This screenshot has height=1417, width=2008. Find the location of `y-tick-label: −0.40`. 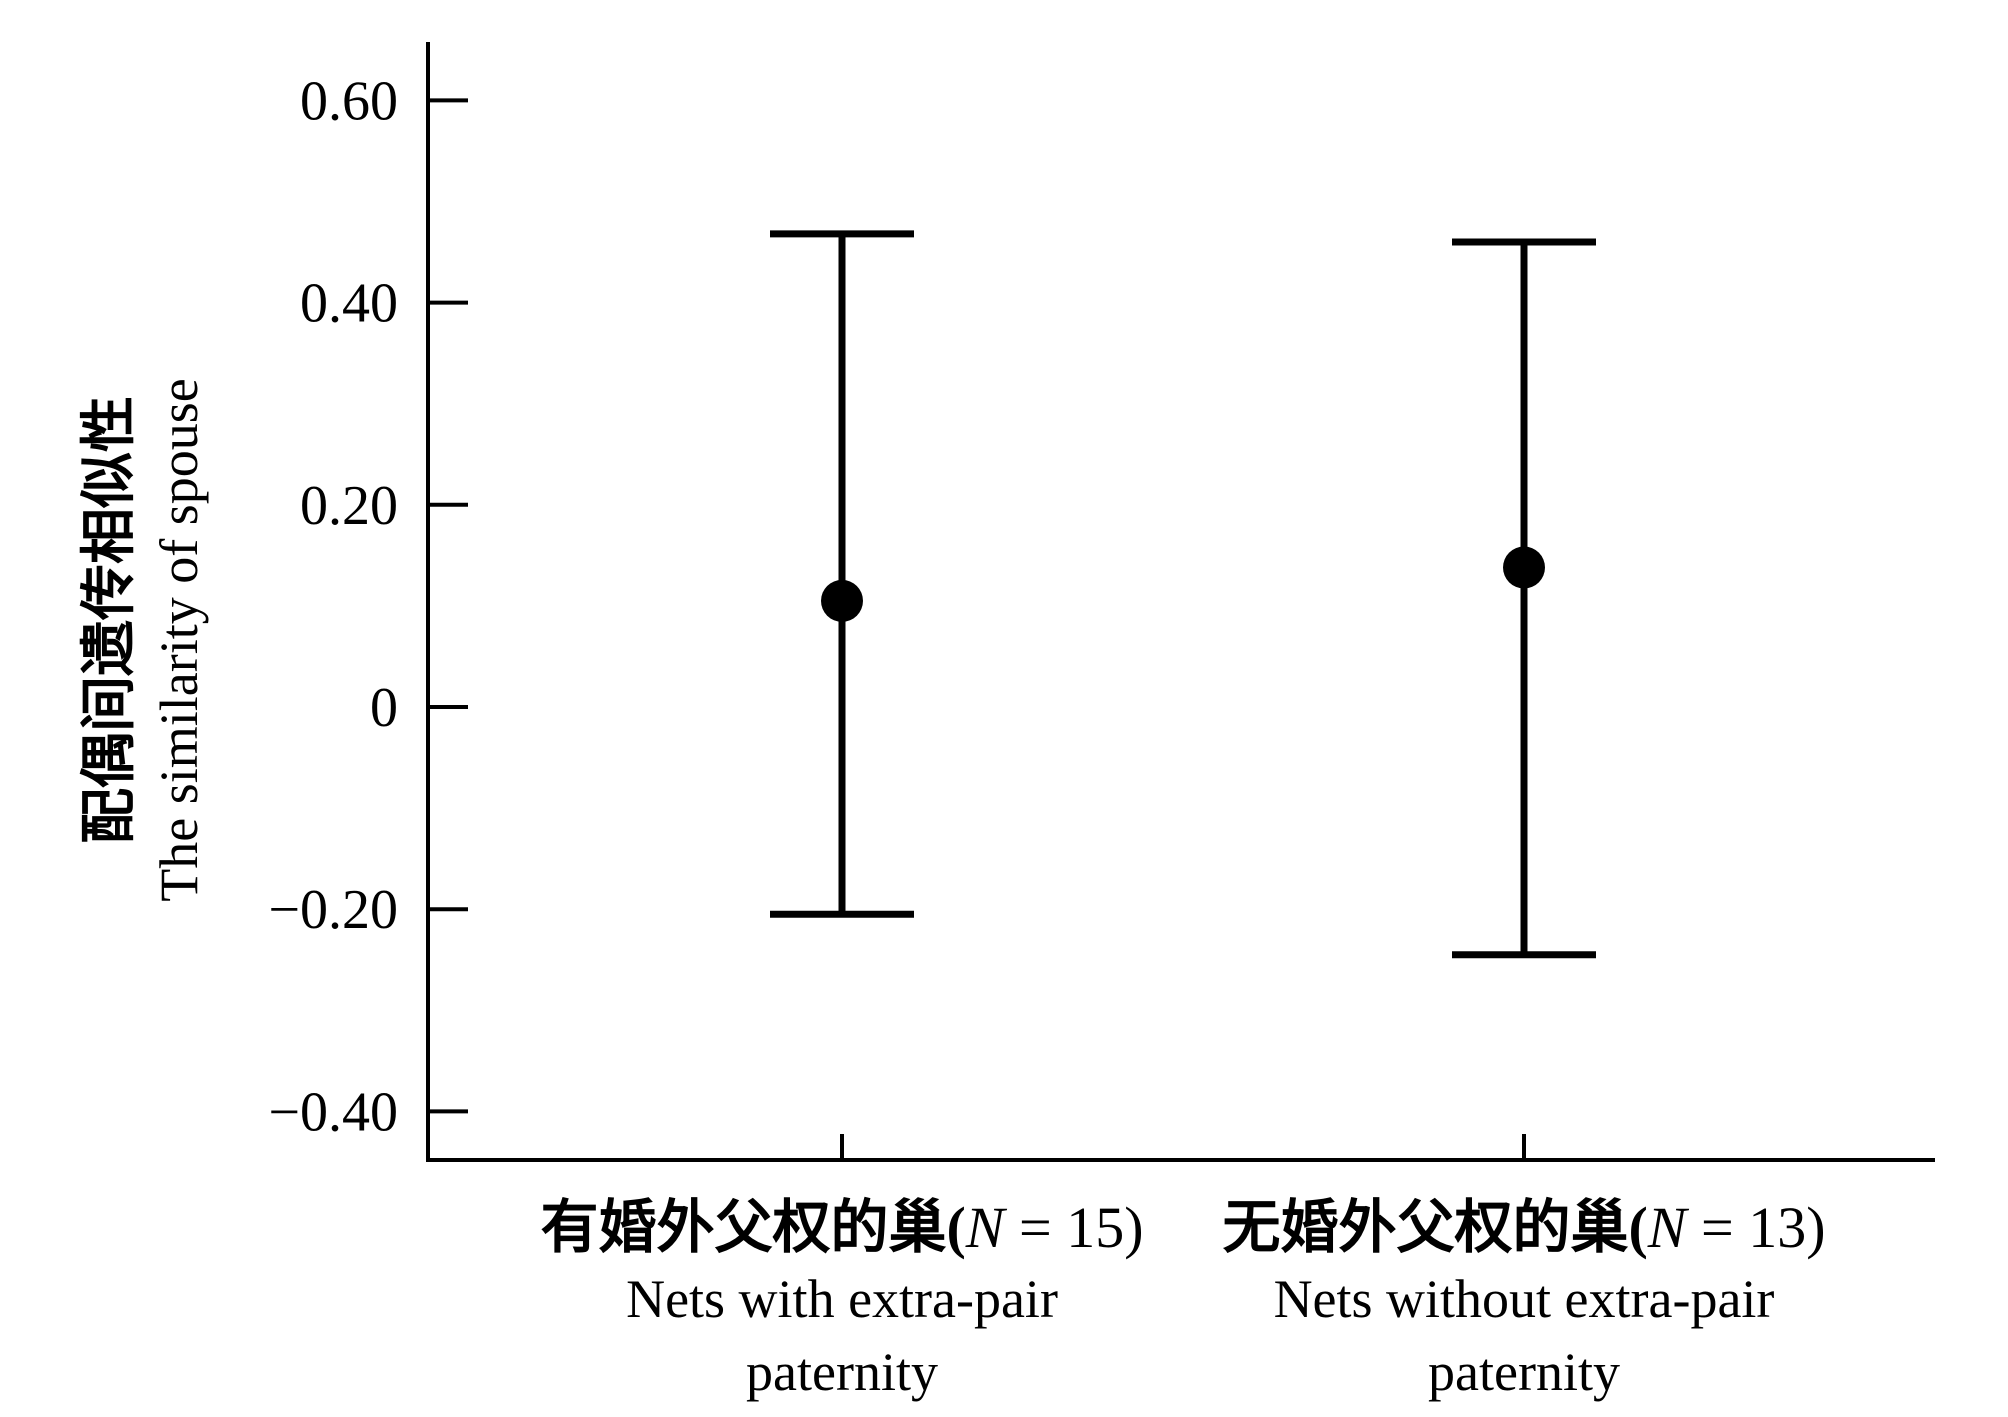

y-tick-label: −0.40 is located at coordinates (333, 1112).